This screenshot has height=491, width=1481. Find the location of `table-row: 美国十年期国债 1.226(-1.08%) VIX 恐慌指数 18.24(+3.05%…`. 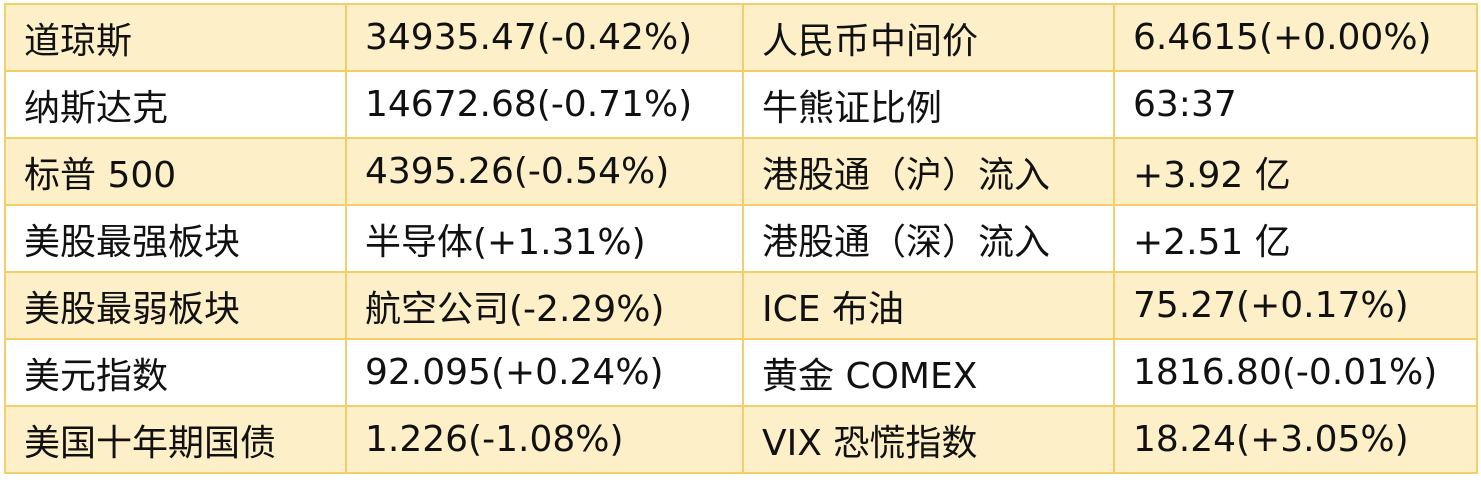

table-row: 美国十年期国债 1.226(-1.08%) VIX 恐慌指数 18.24(+3.05%… is located at coordinates (741, 439).